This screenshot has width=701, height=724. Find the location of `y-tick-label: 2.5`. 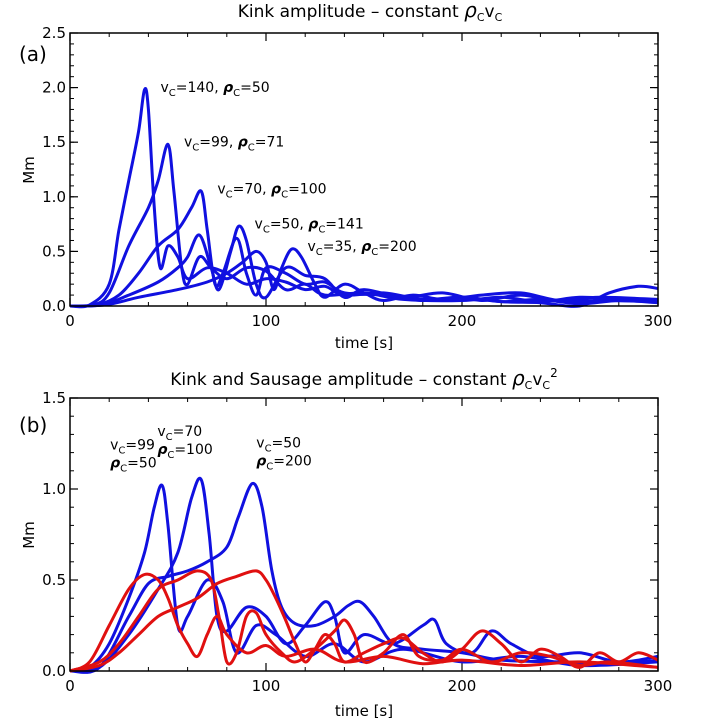

y-tick-label: 2.5 is located at coordinates (54, 33).